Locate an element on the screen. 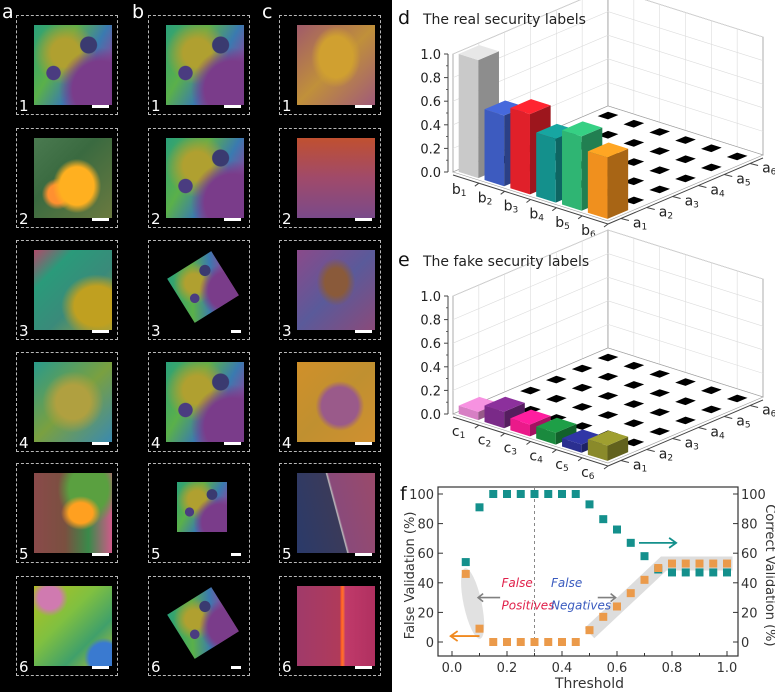 The image size is (775, 692). x-tick-label: 0.8 is located at coordinates (672, 668).